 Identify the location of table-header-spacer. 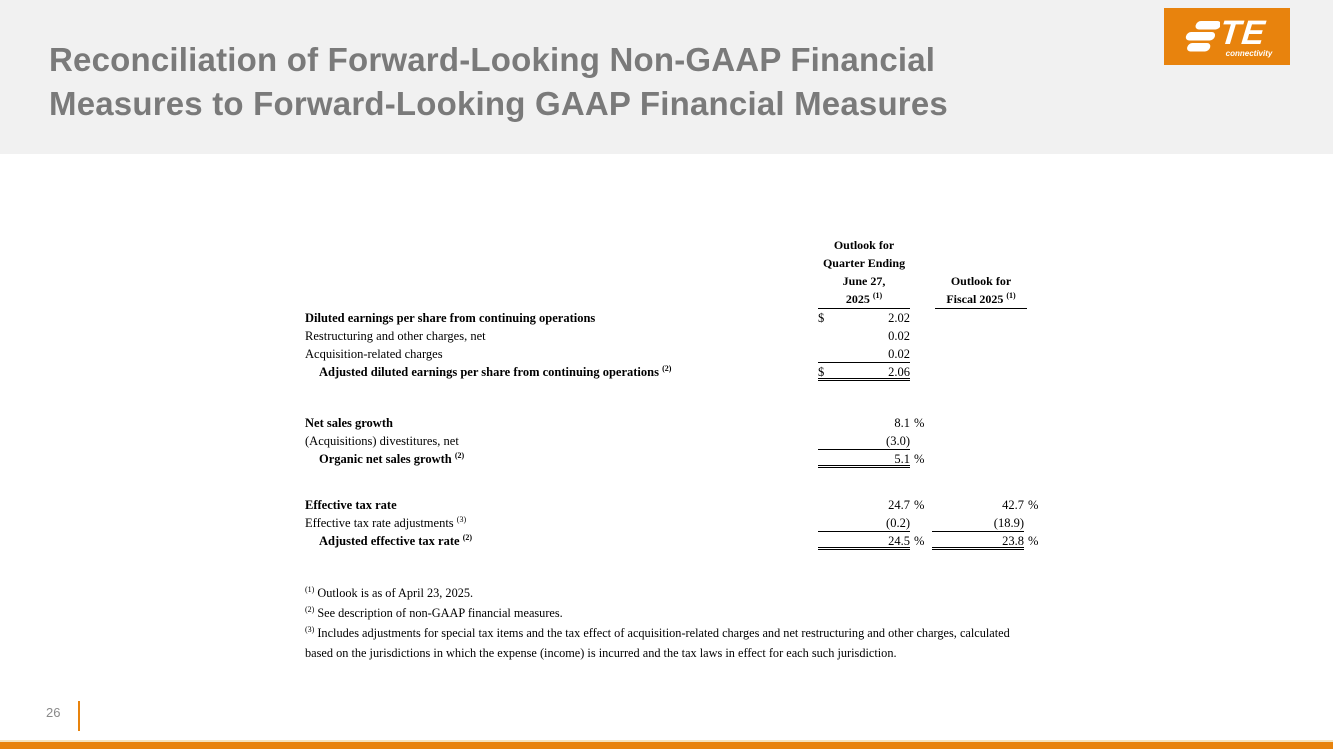
(561, 272).